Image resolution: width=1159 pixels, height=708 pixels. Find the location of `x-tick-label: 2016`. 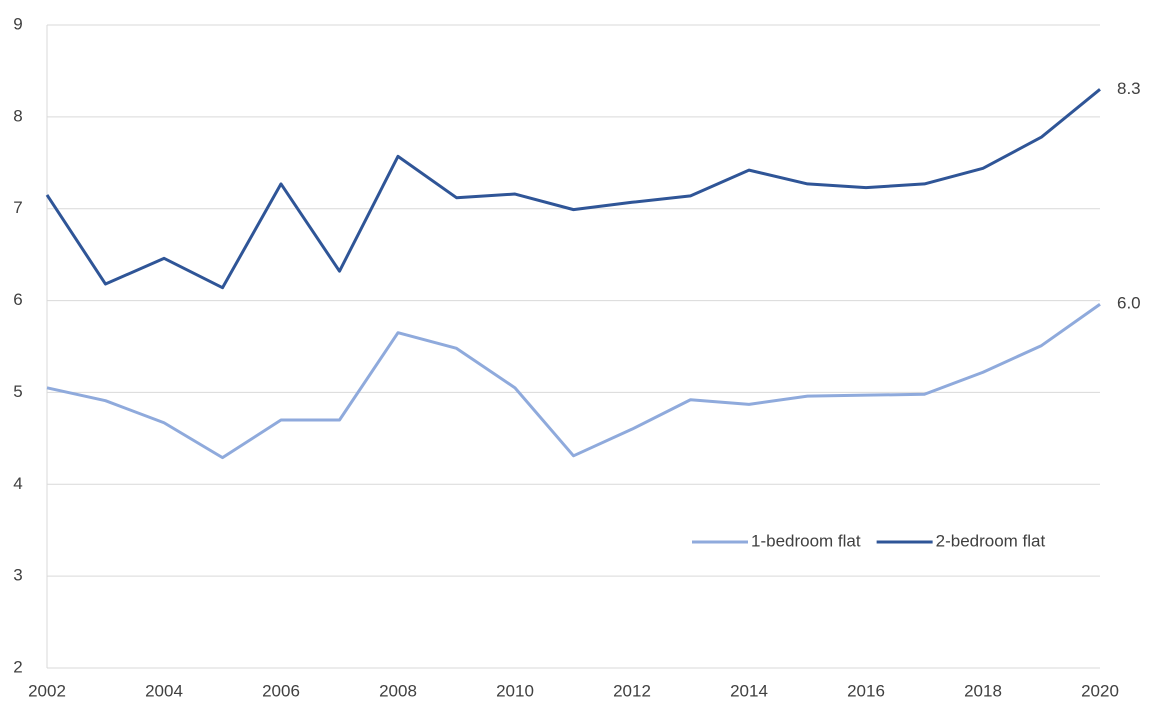

x-tick-label: 2016 is located at coordinates (866, 690).